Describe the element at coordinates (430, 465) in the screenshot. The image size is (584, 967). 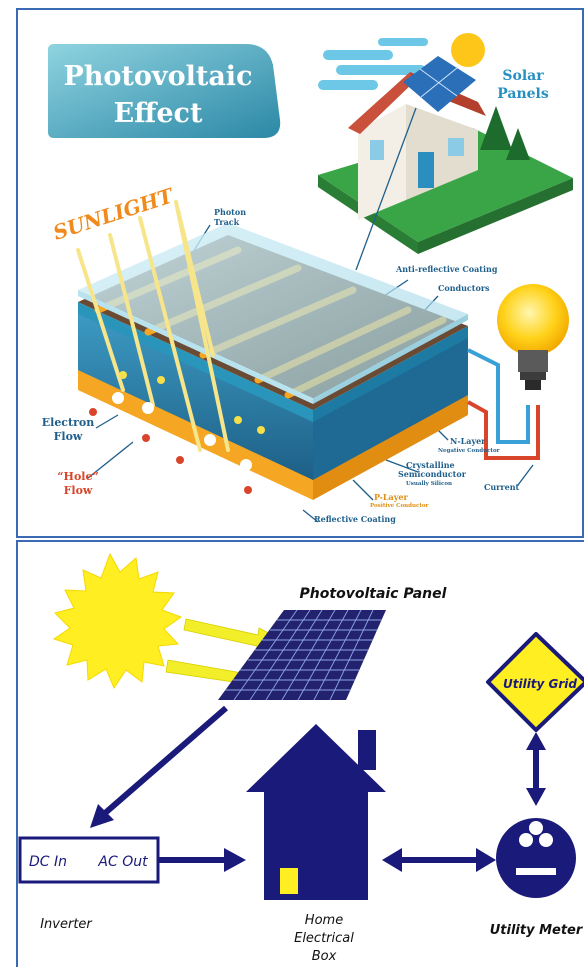
I see `crystalline-line1: Crystalline` at that location.